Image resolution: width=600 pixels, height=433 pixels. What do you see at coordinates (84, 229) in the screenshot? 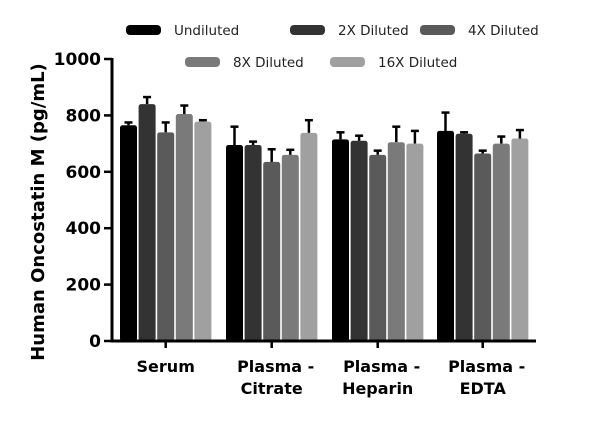
I see `y-tick-label: 400` at bounding box center [84, 229].